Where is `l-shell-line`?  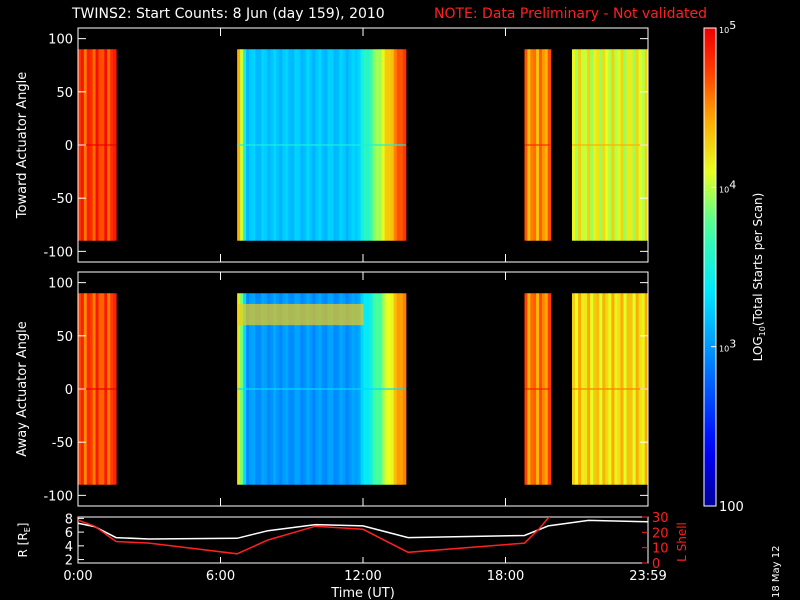 l-shell-line is located at coordinates (314, 536).